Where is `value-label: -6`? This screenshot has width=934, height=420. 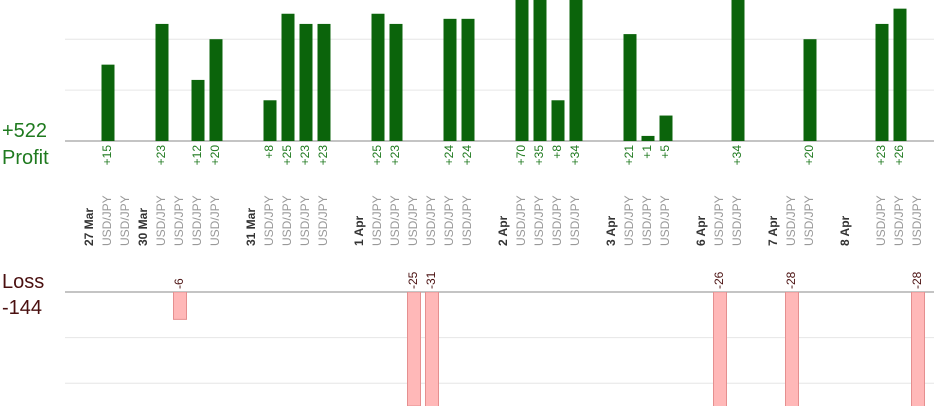
value-label: -6 is located at coordinates (179, 283).